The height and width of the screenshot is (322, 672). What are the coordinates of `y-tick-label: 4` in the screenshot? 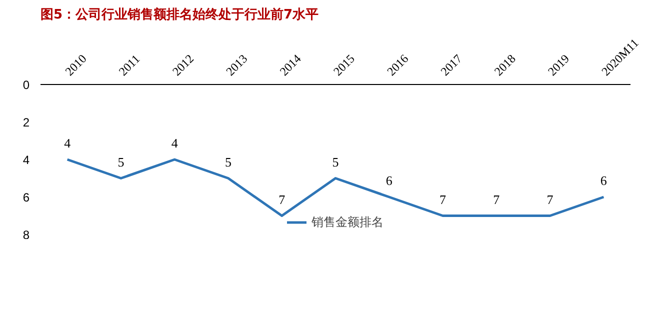 It's located at (26, 160).